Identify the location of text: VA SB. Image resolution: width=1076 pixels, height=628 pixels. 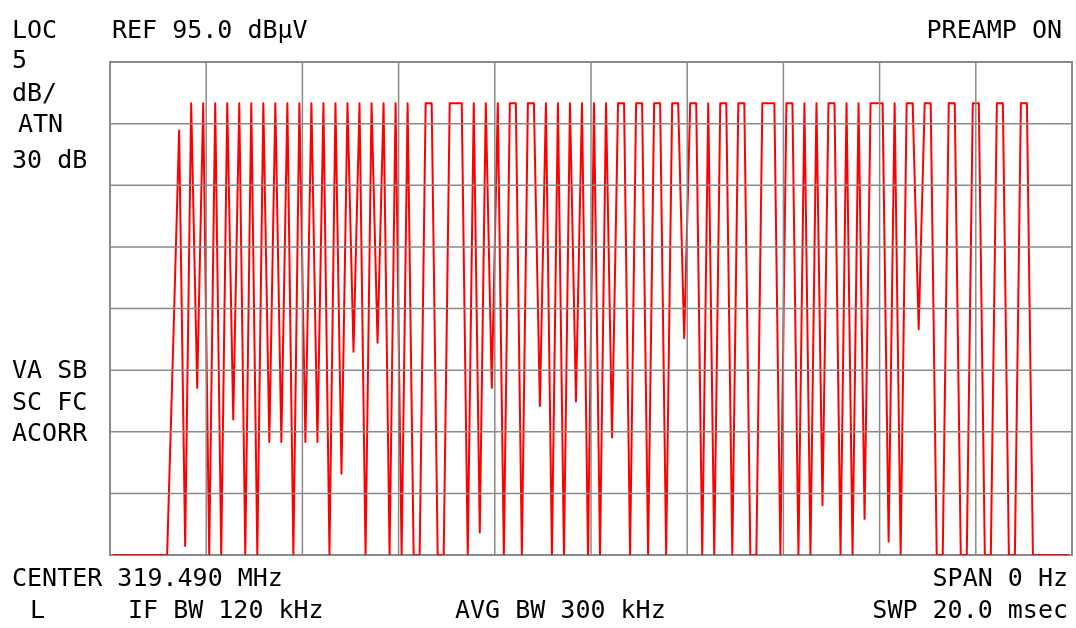
(50, 369).